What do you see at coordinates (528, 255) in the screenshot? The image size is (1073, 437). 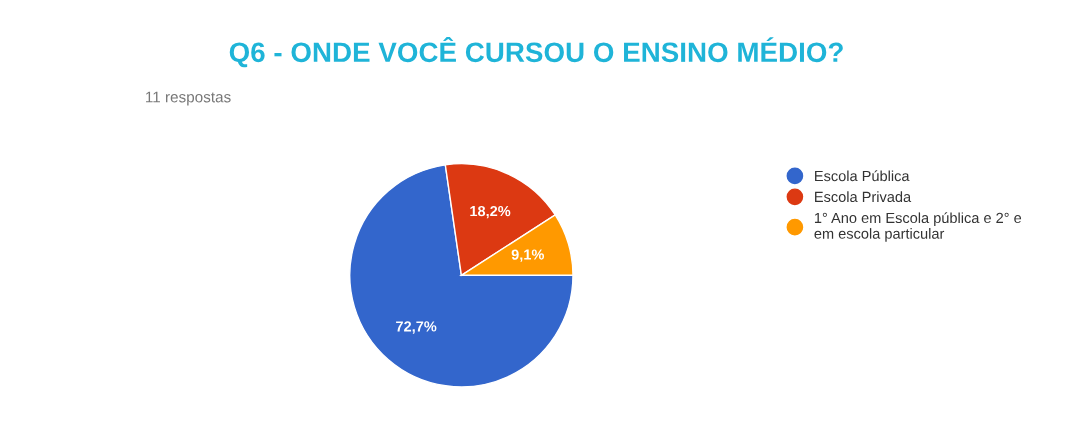 I see `data-label: 9,1%` at bounding box center [528, 255].